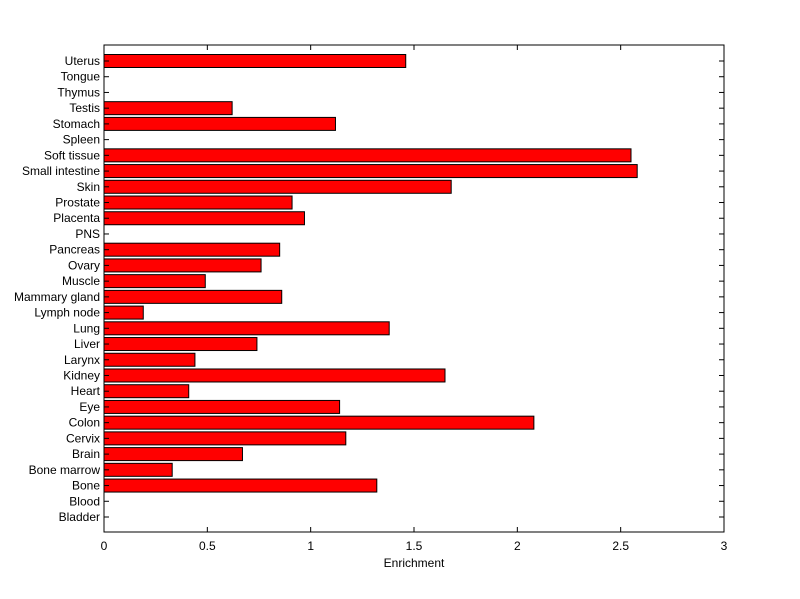  I want to click on bar-muscle, so click(154, 281).